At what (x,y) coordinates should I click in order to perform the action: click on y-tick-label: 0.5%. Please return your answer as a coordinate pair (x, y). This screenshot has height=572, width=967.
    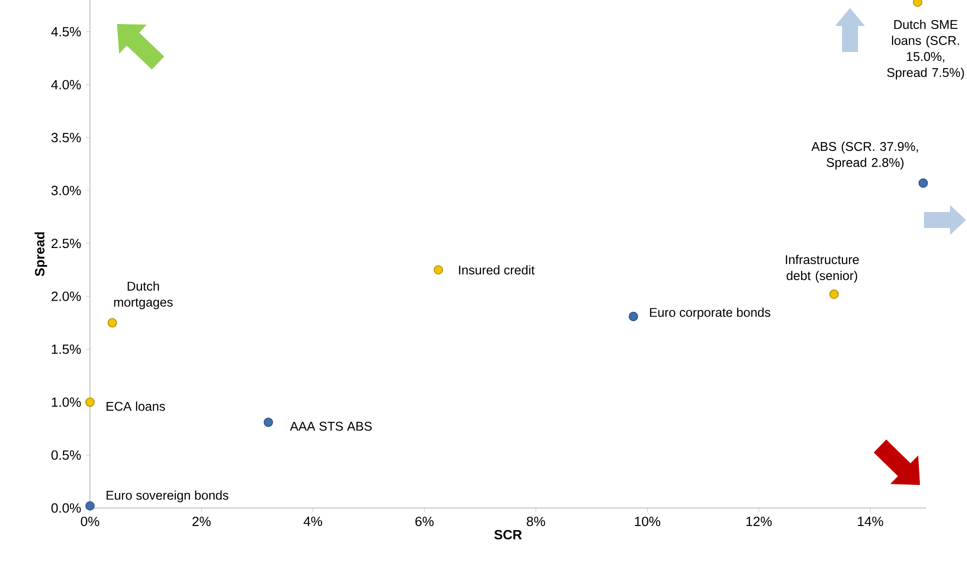
    Looking at the image, I should click on (66, 455).